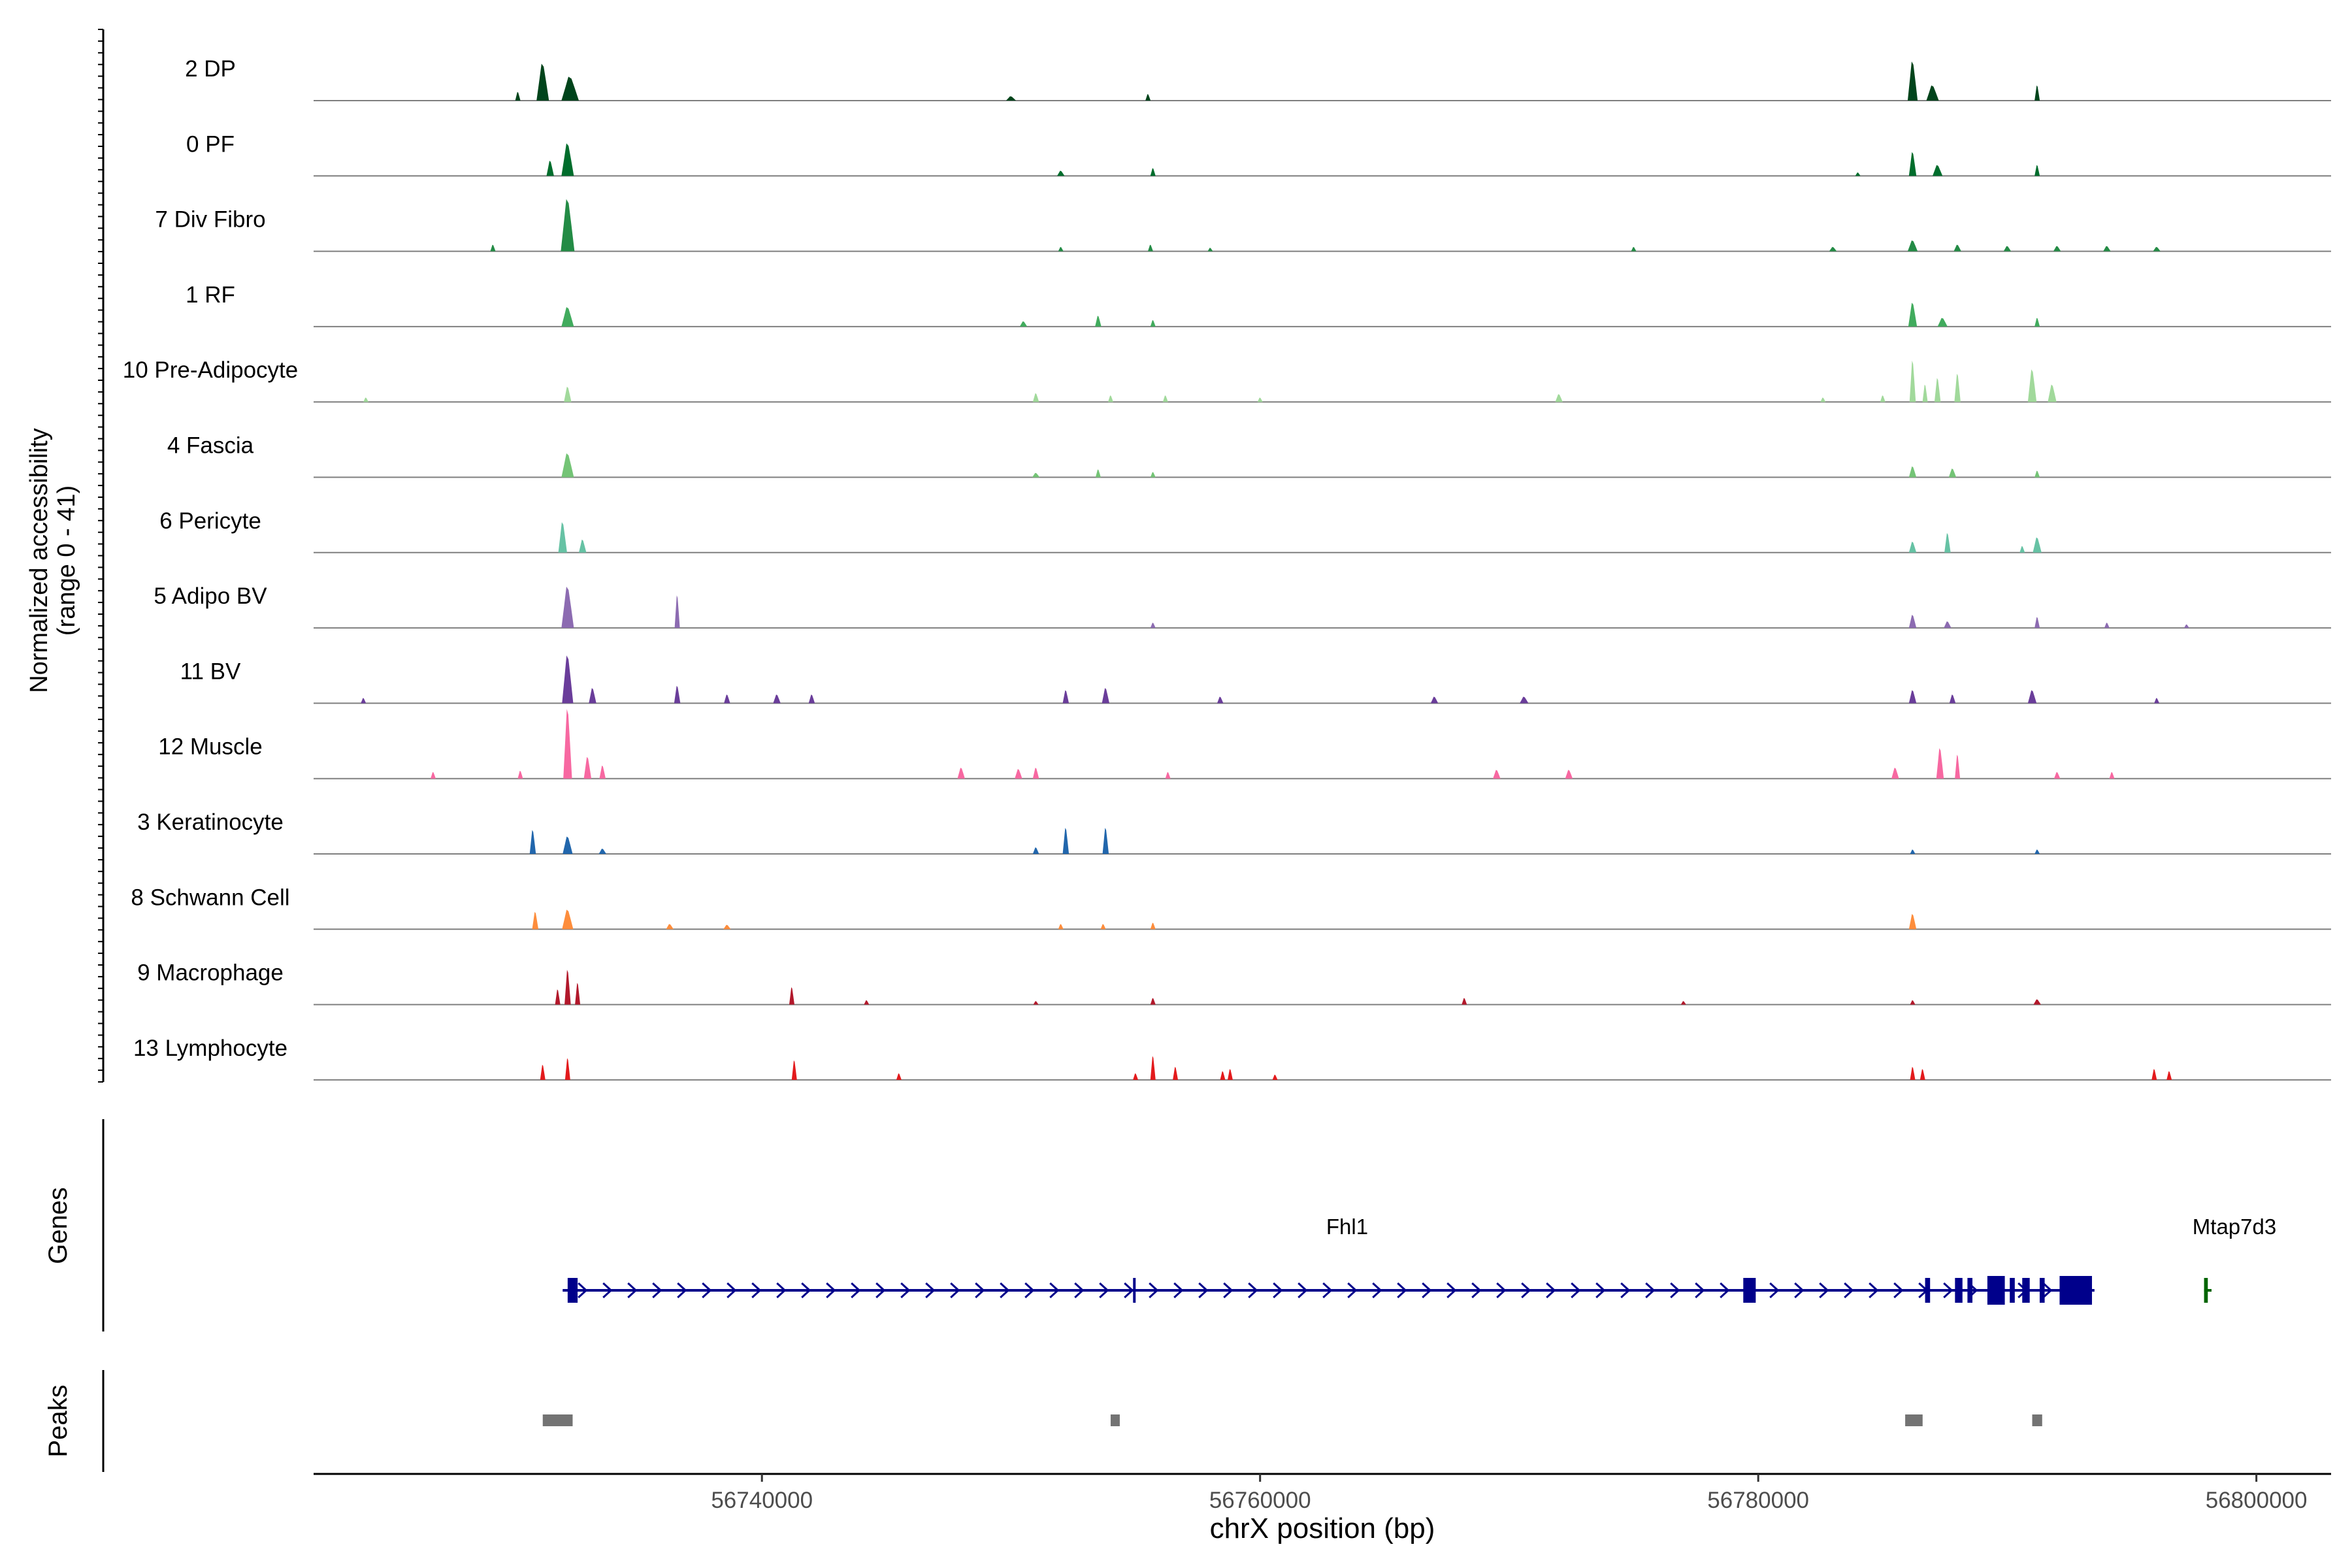  Describe the element at coordinates (1234, 832) in the screenshot. I see `track-11: 3 Keratinocyte` at that location.